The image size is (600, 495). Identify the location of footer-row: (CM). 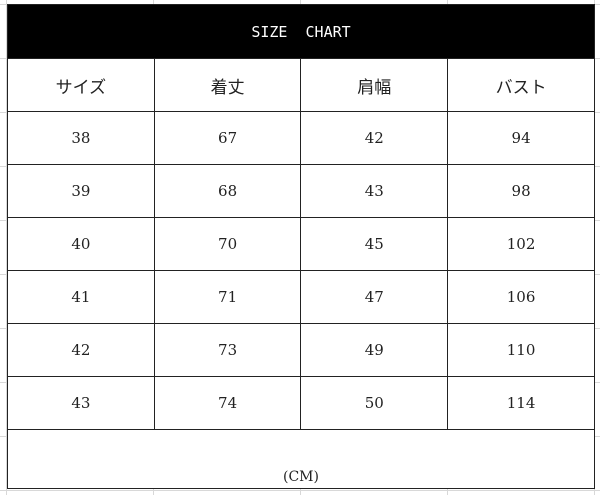
(301, 459).